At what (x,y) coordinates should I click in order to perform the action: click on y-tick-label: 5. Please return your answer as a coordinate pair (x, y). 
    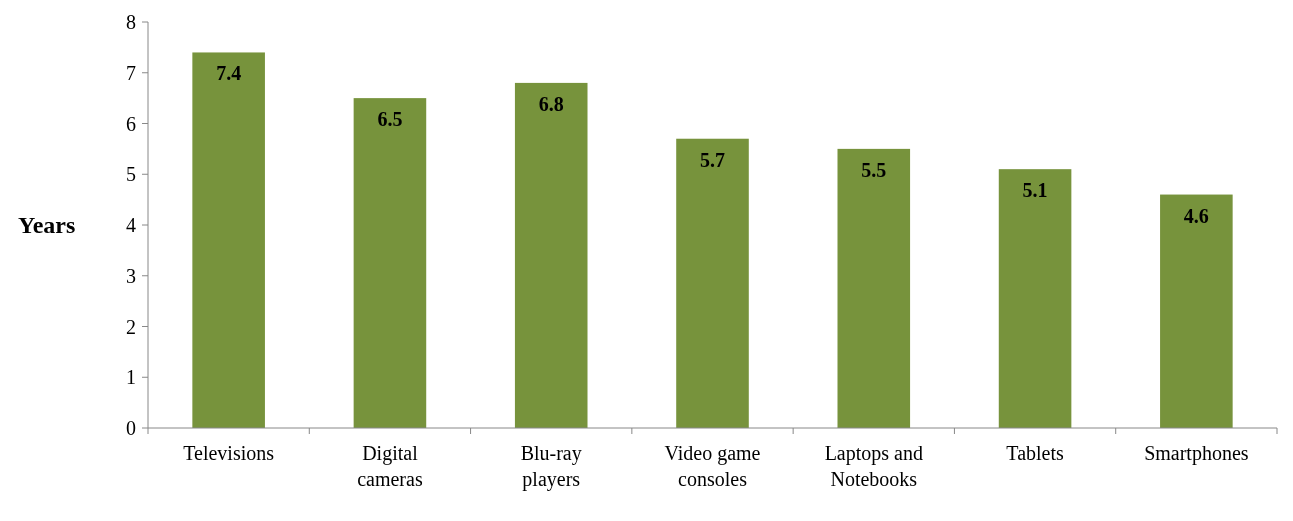
    Looking at the image, I should click on (131, 174).